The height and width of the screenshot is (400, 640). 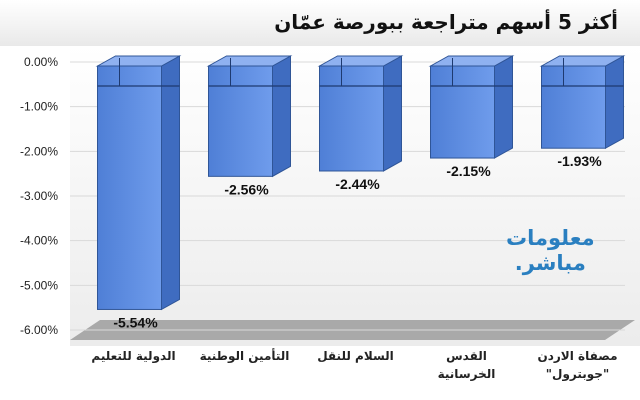 I want to click on data-label: -2.44%, so click(x=357, y=184).